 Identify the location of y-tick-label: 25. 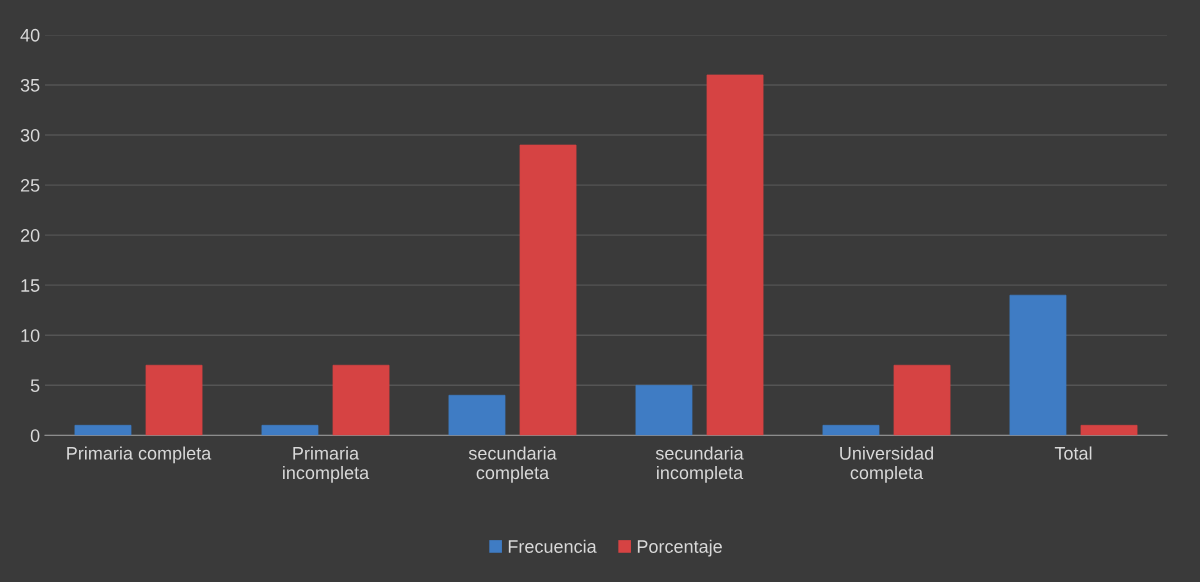
(30, 185).